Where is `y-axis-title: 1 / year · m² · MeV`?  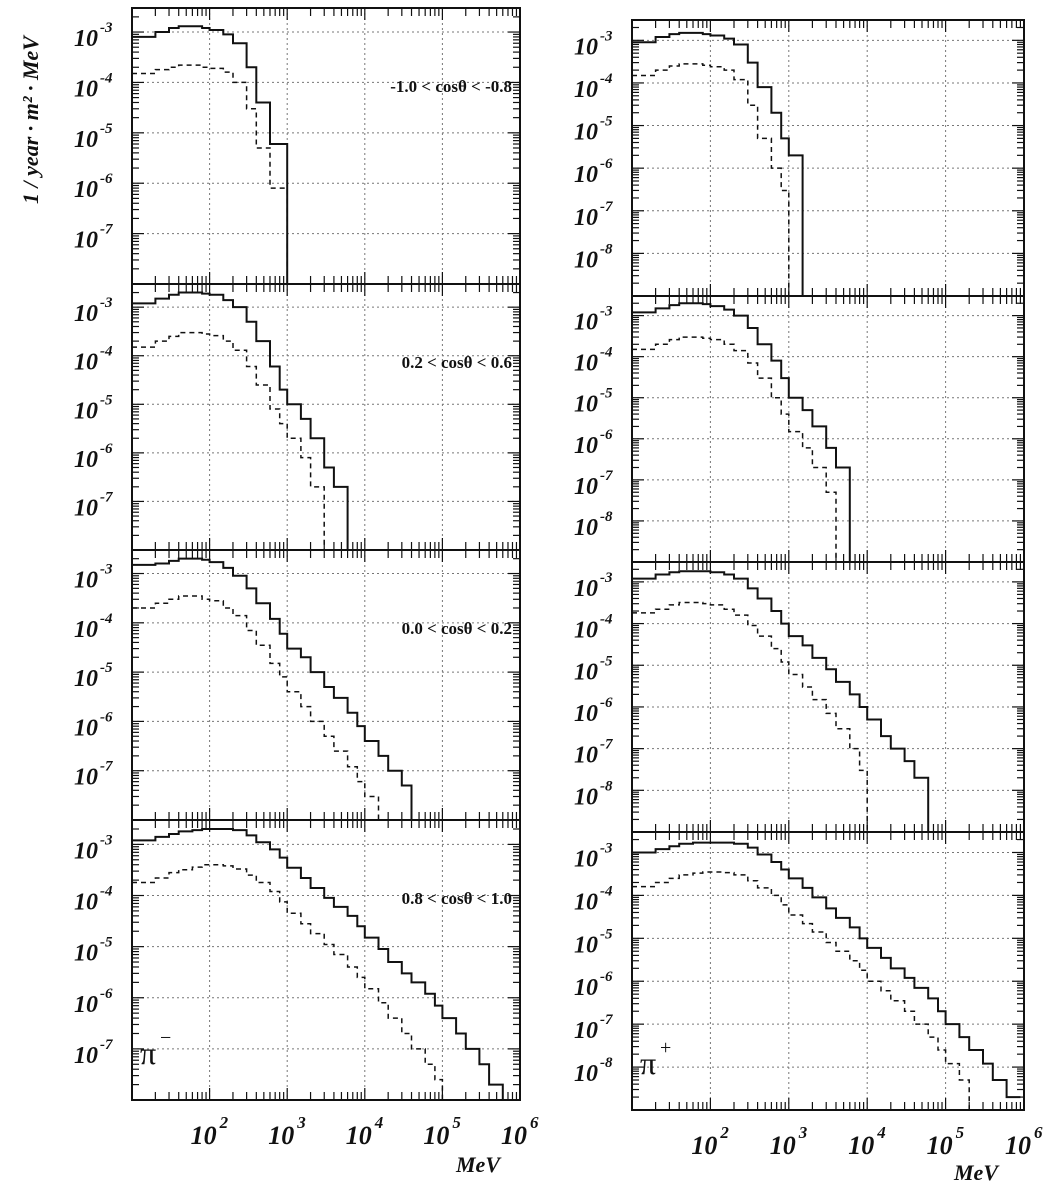 y-axis-title: 1 / year · m² · MeV is located at coordinates (30, 119).